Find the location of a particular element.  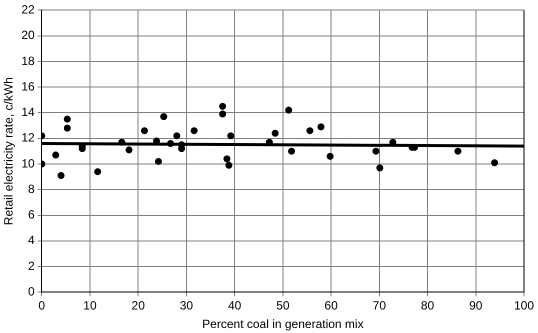

x-tick-label: 20 is located at coordinates (139, 305).